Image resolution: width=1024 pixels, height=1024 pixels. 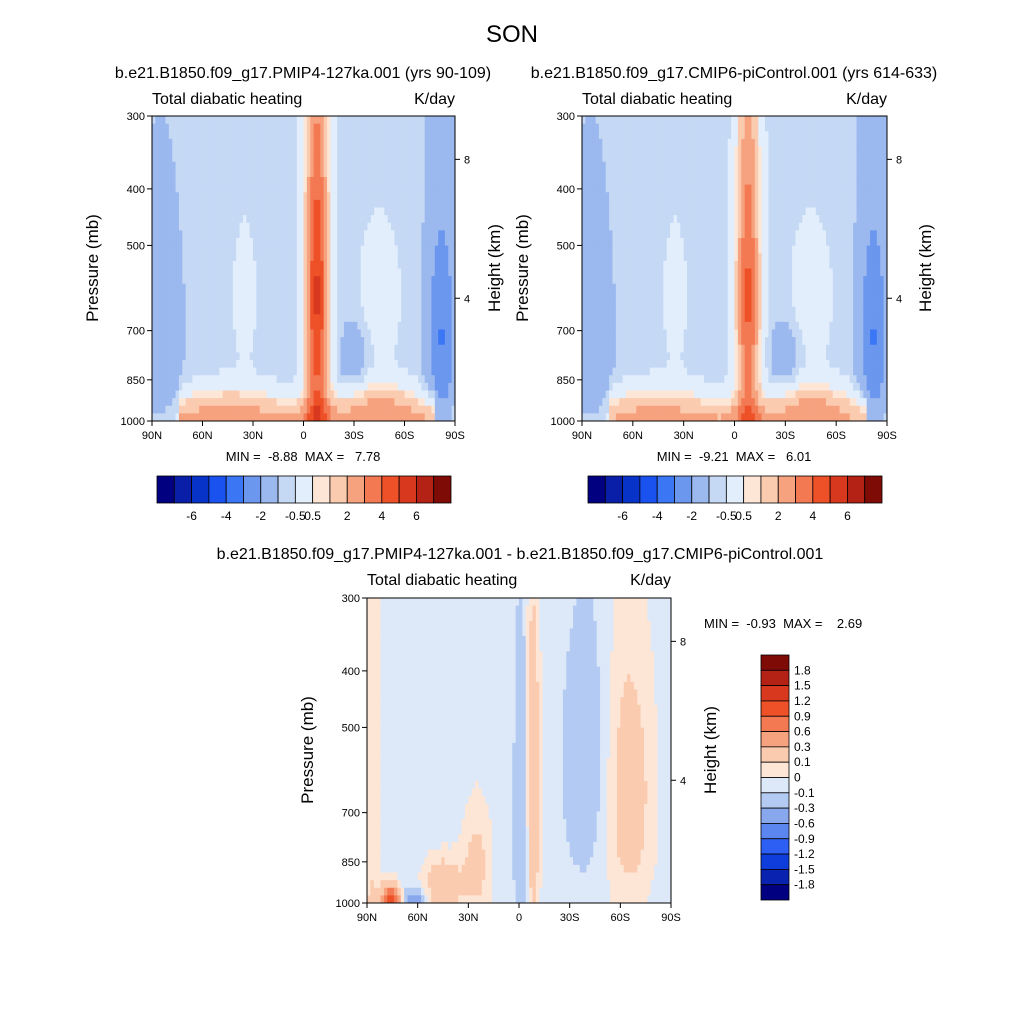 I want to click on colorbar-box, so click(x=355, y=489).